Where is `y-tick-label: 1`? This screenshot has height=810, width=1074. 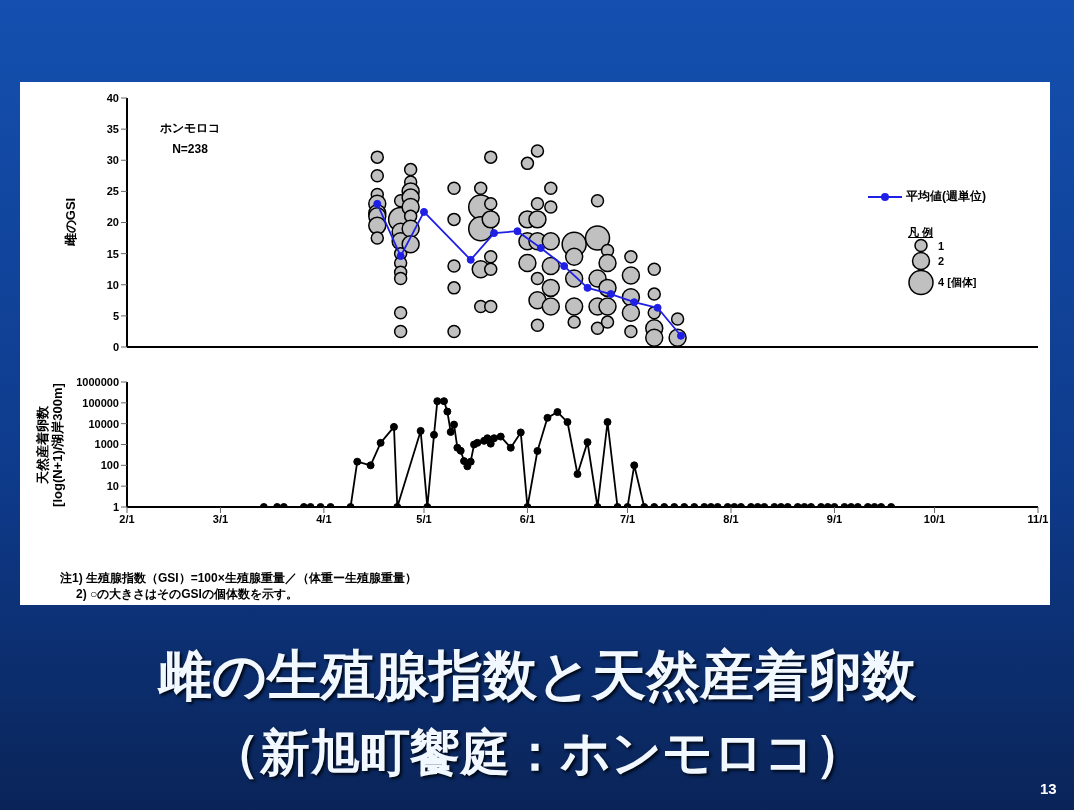
y-tick-label: 1 is located at coordinates (115, 506).